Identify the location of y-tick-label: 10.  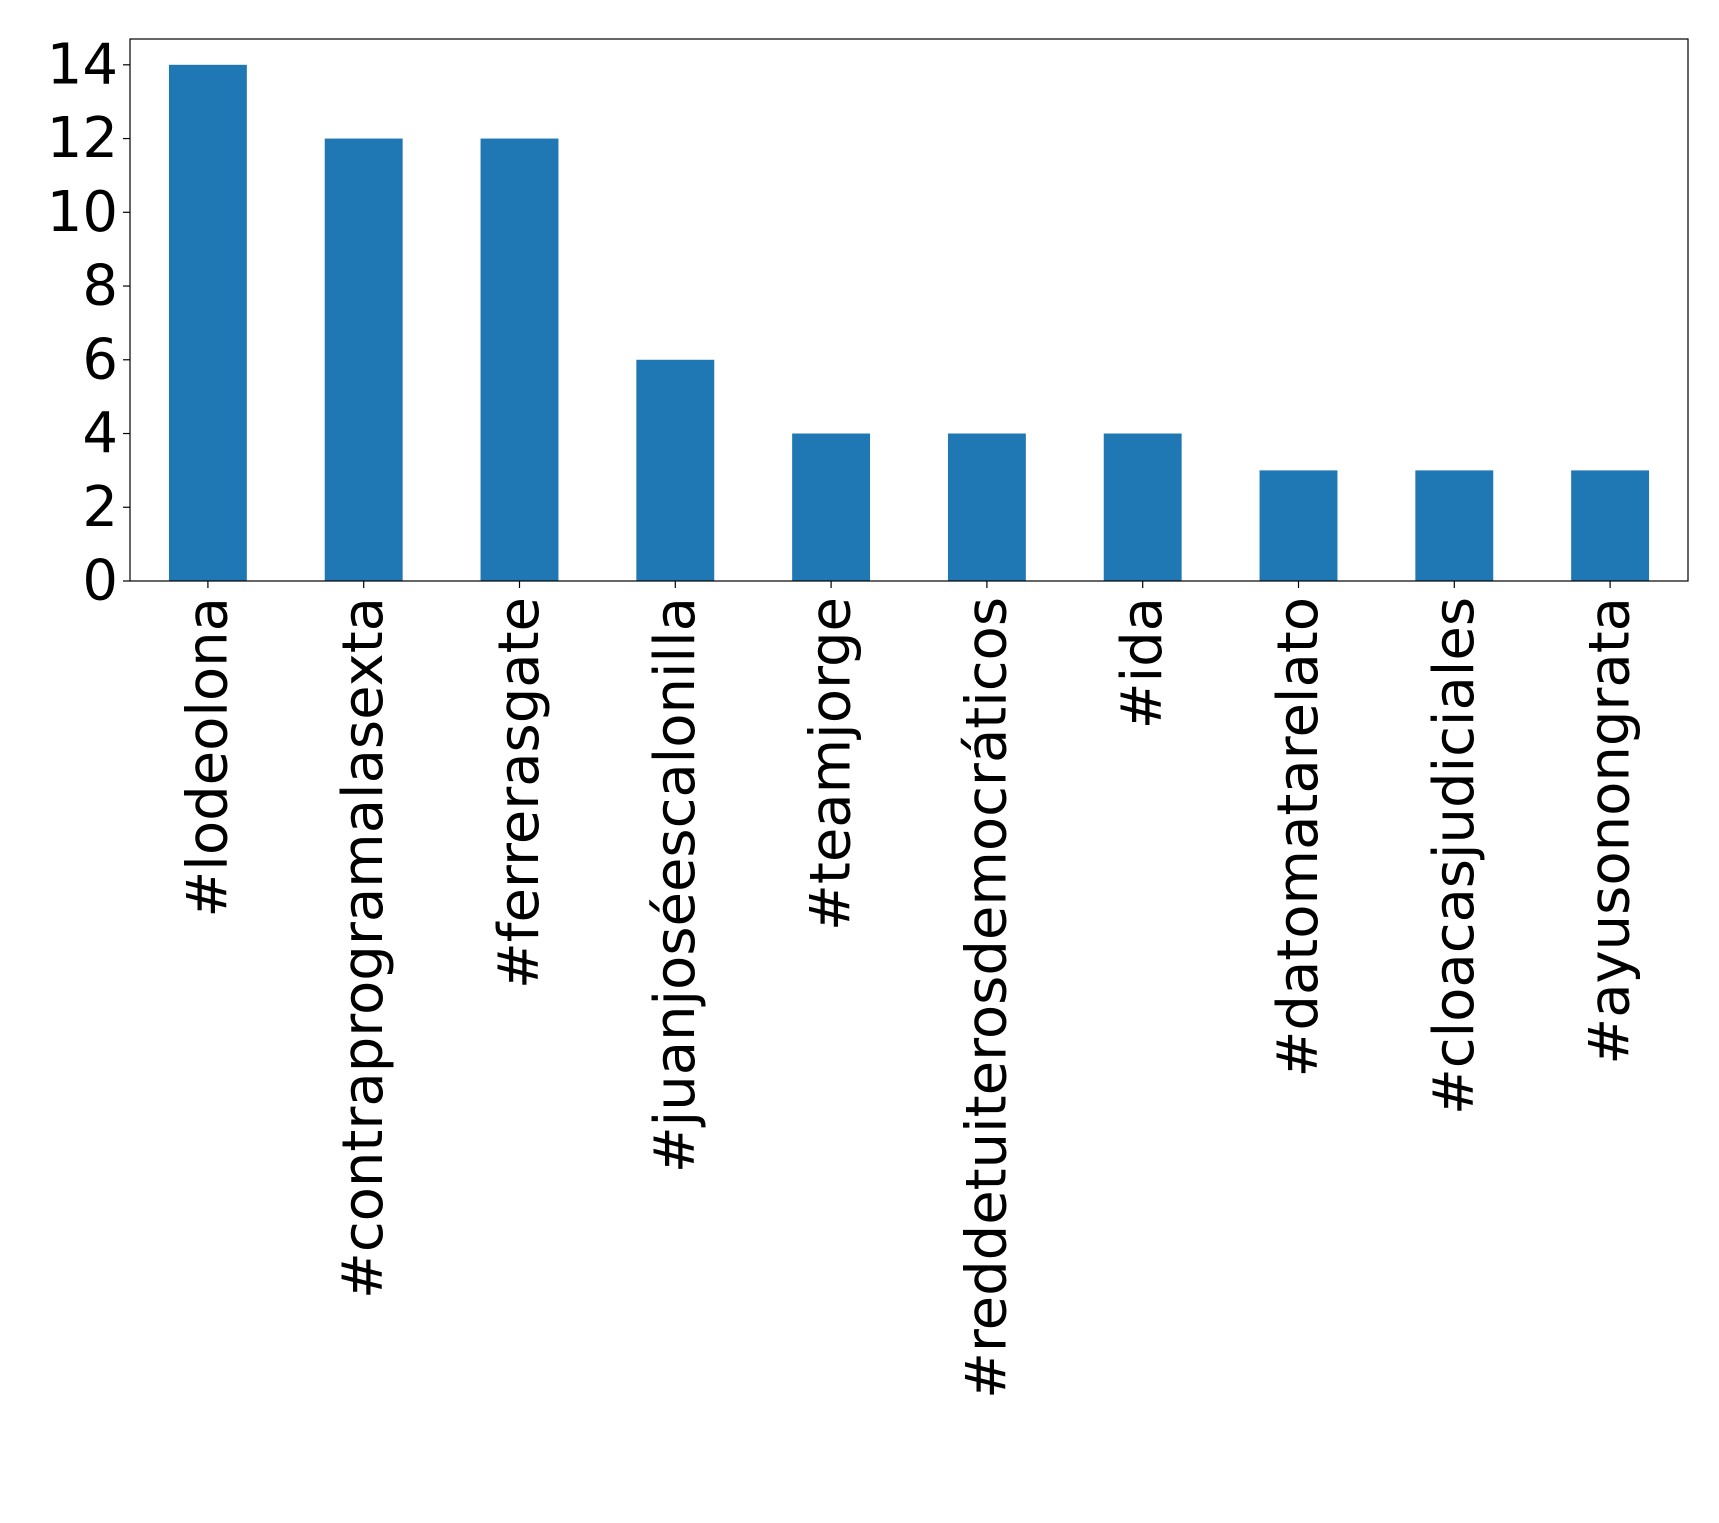
(82, 212).